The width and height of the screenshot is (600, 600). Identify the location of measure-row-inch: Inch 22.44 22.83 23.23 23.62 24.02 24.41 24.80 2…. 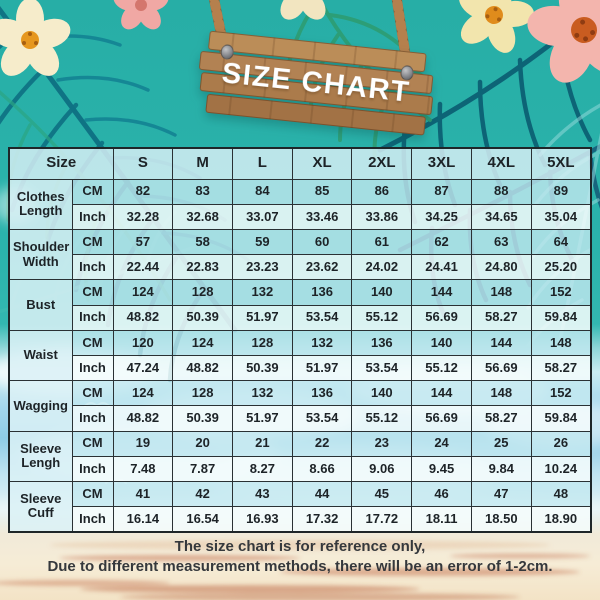
(300, 267).